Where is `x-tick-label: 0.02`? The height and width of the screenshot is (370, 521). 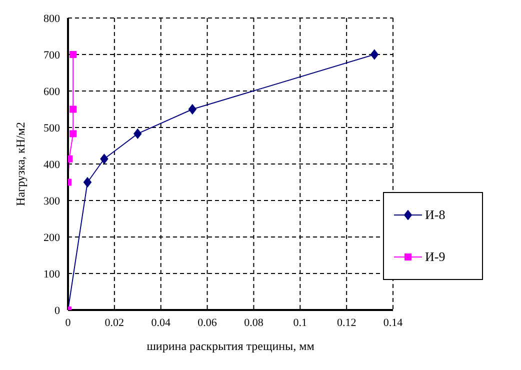
x-tick-label: 0.02 is located at coordinates (114, 322).